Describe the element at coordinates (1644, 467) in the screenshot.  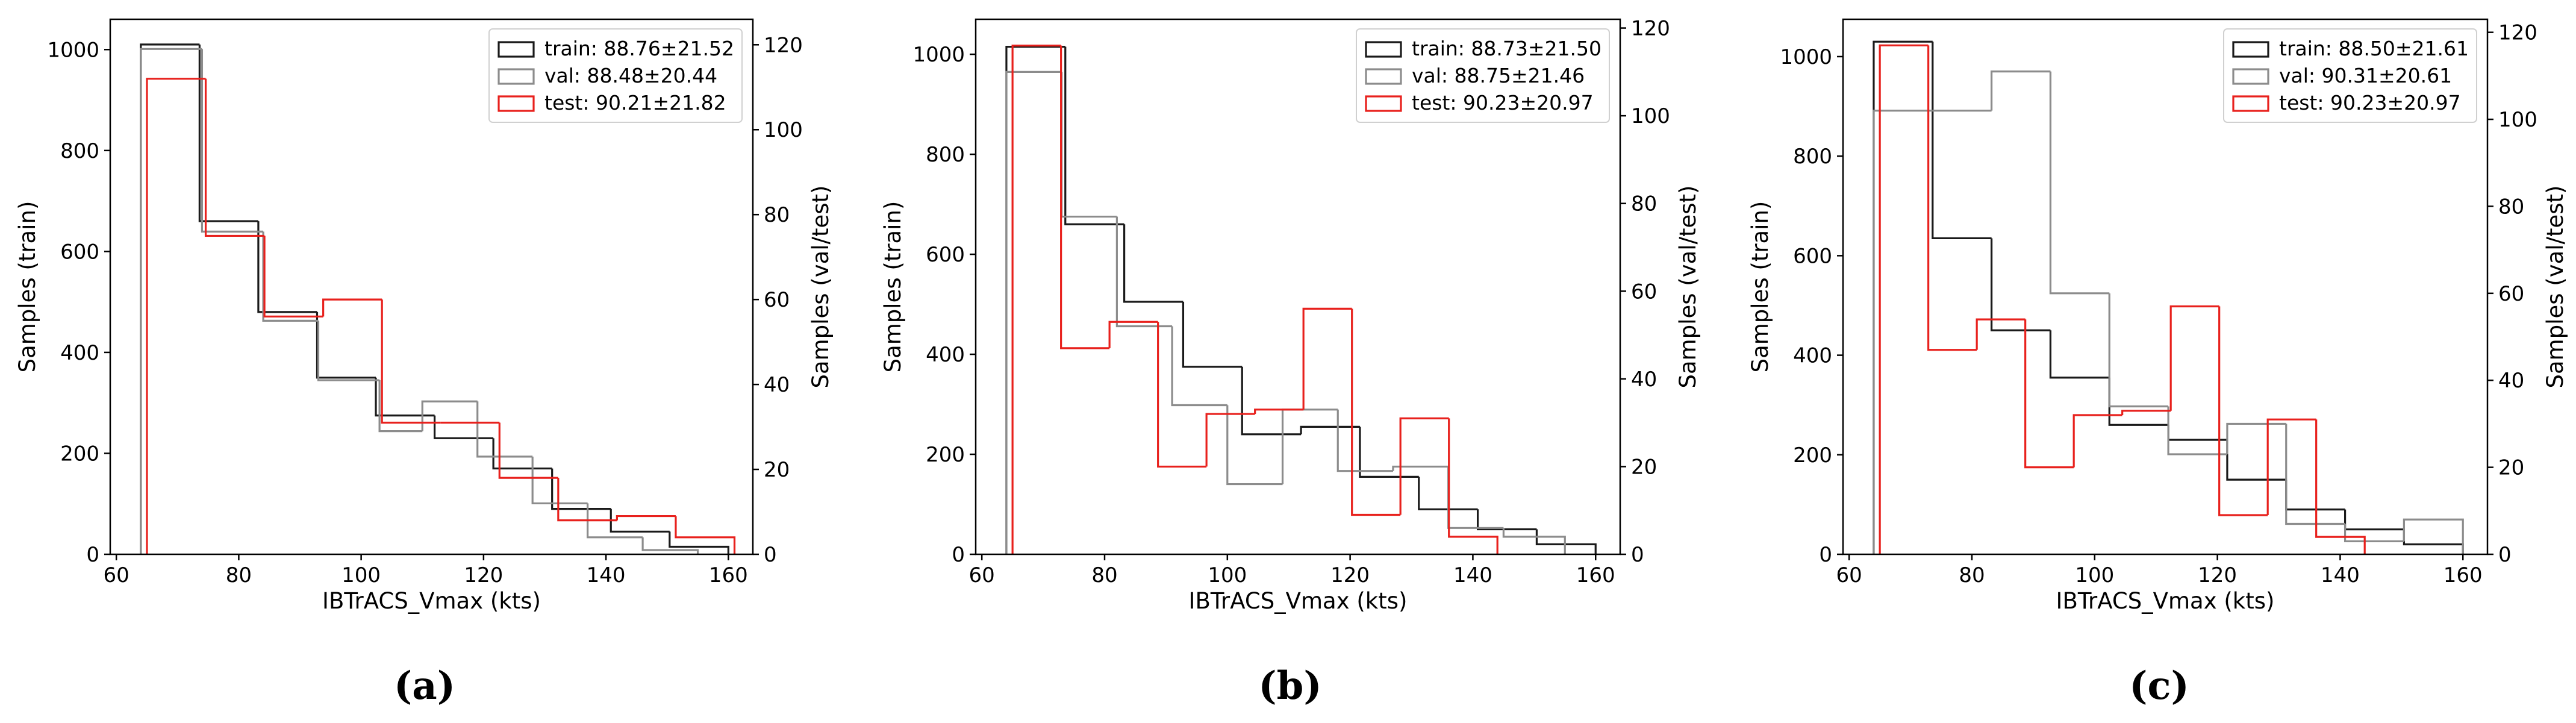
I see `y-right-tick-label: 20` at that location.